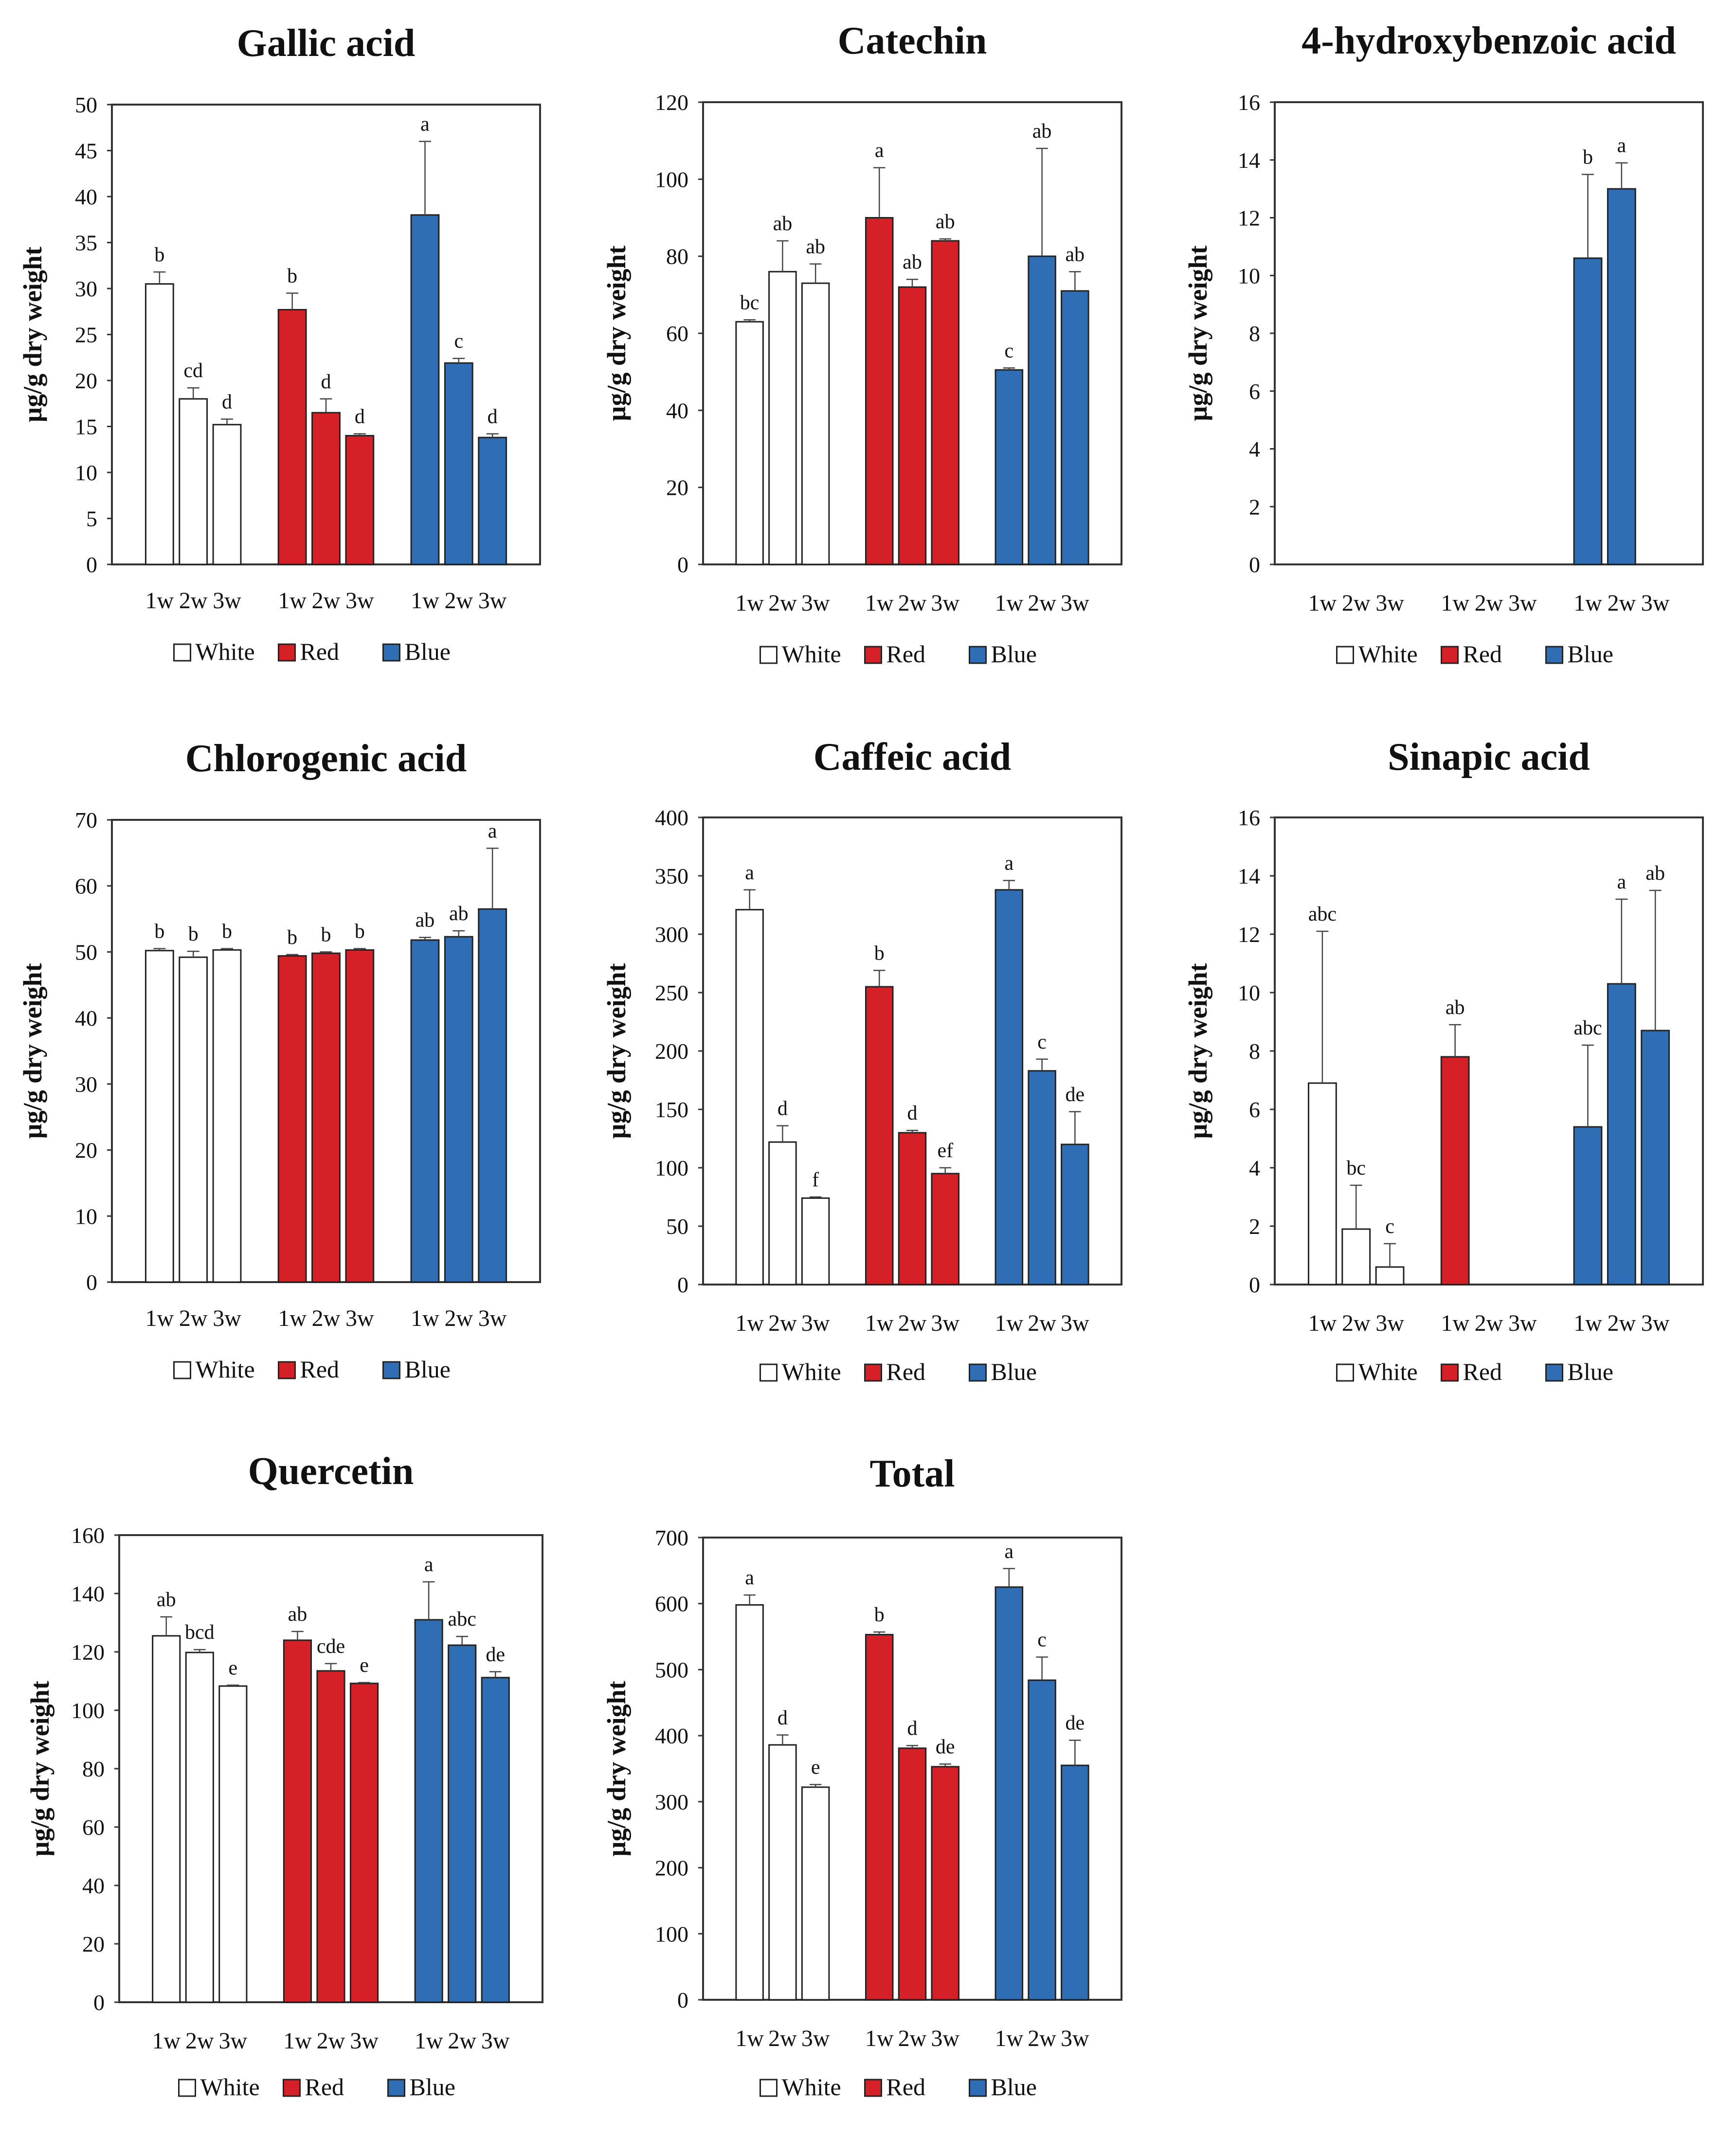  Describe the element at coordinates (1249, 993) in the screenshot. I see `y-tick-label: 10` at that location.